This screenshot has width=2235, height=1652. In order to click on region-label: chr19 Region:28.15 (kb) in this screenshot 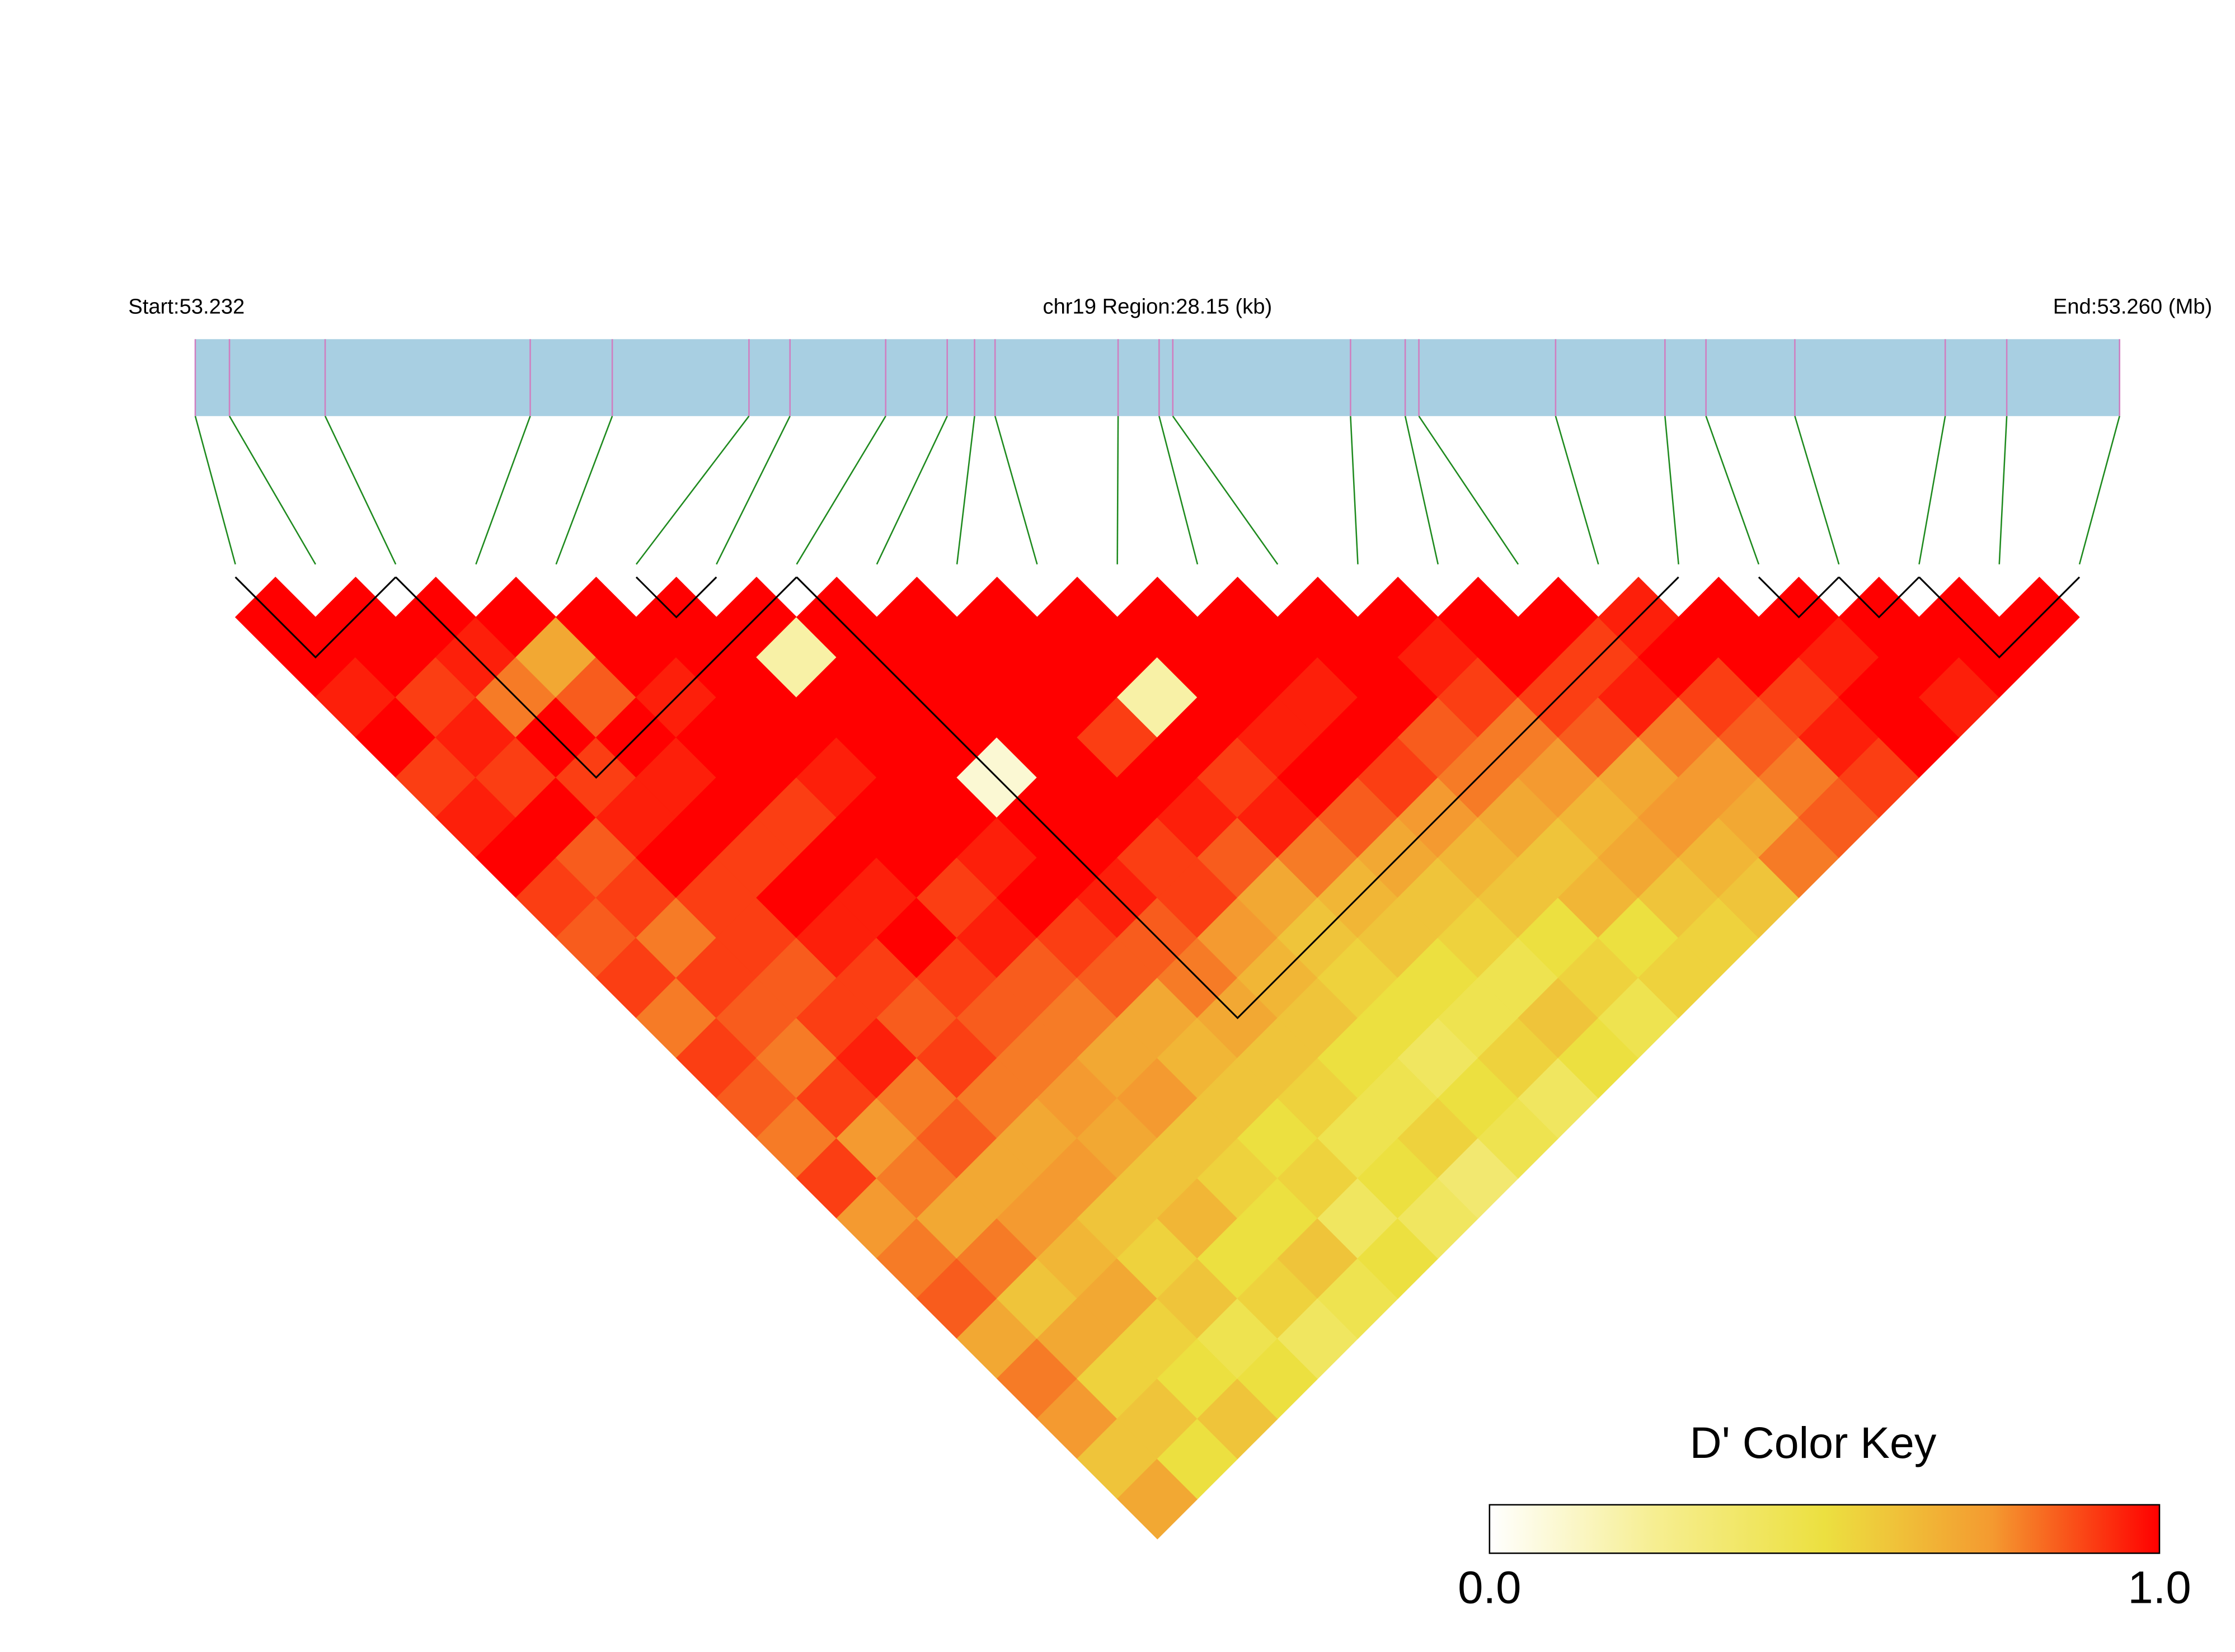, I will do `click(1157, 306)`.